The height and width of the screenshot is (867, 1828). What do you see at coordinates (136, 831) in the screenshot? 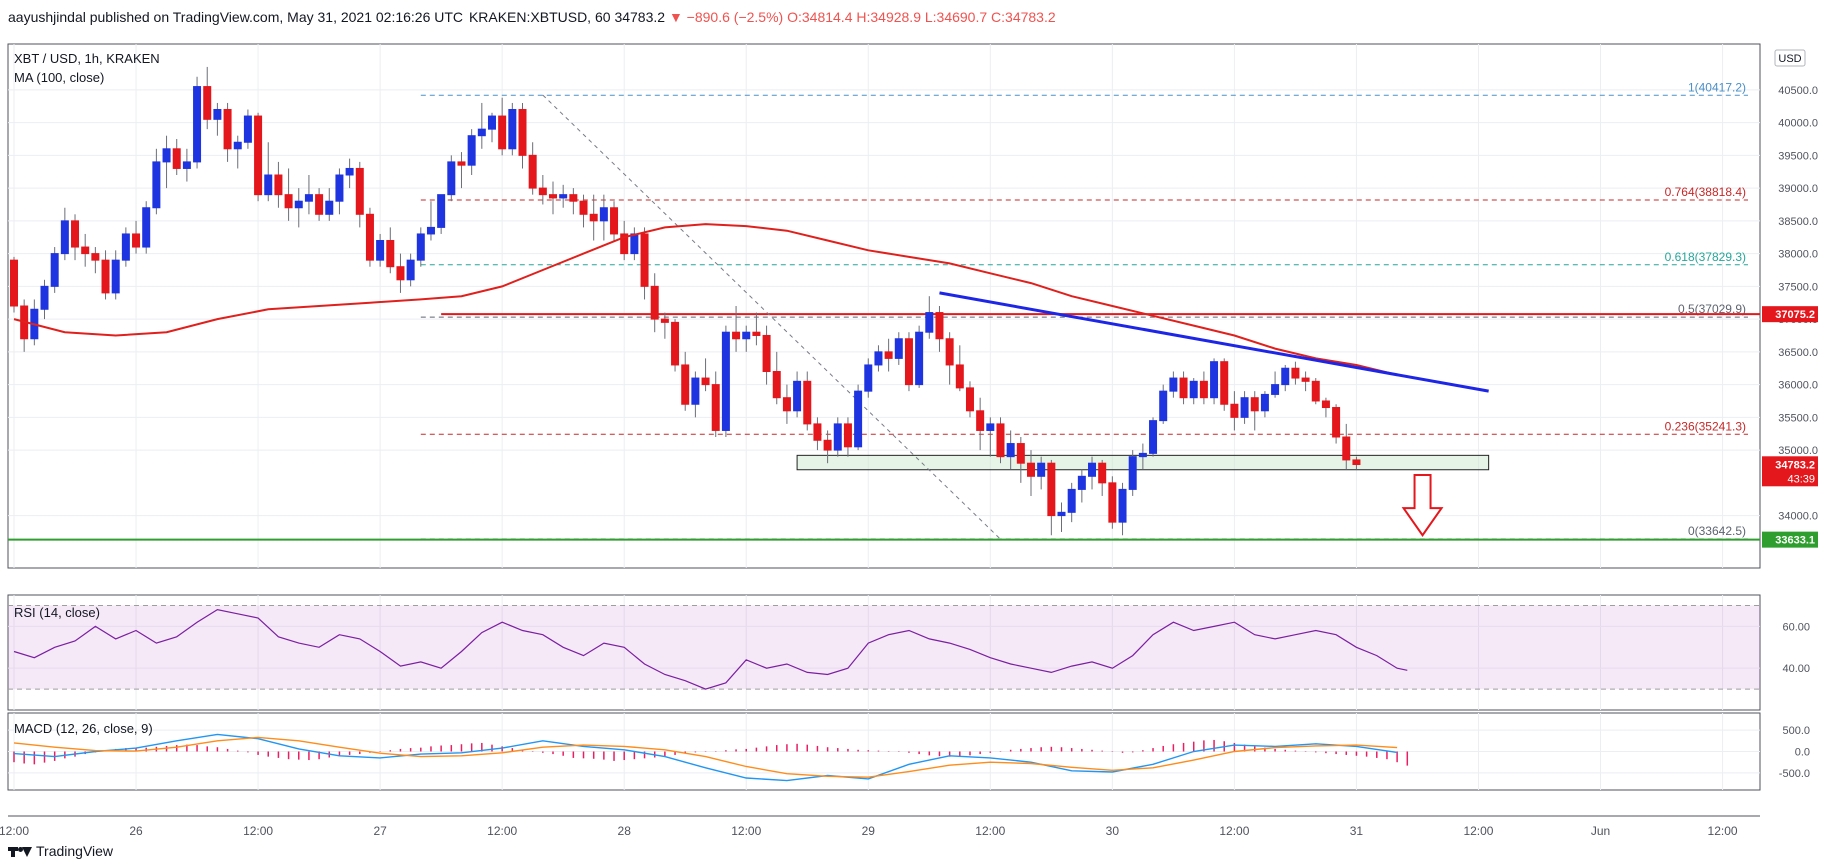
I see `time-tick-label: 26` at bounding box center [136, 831].